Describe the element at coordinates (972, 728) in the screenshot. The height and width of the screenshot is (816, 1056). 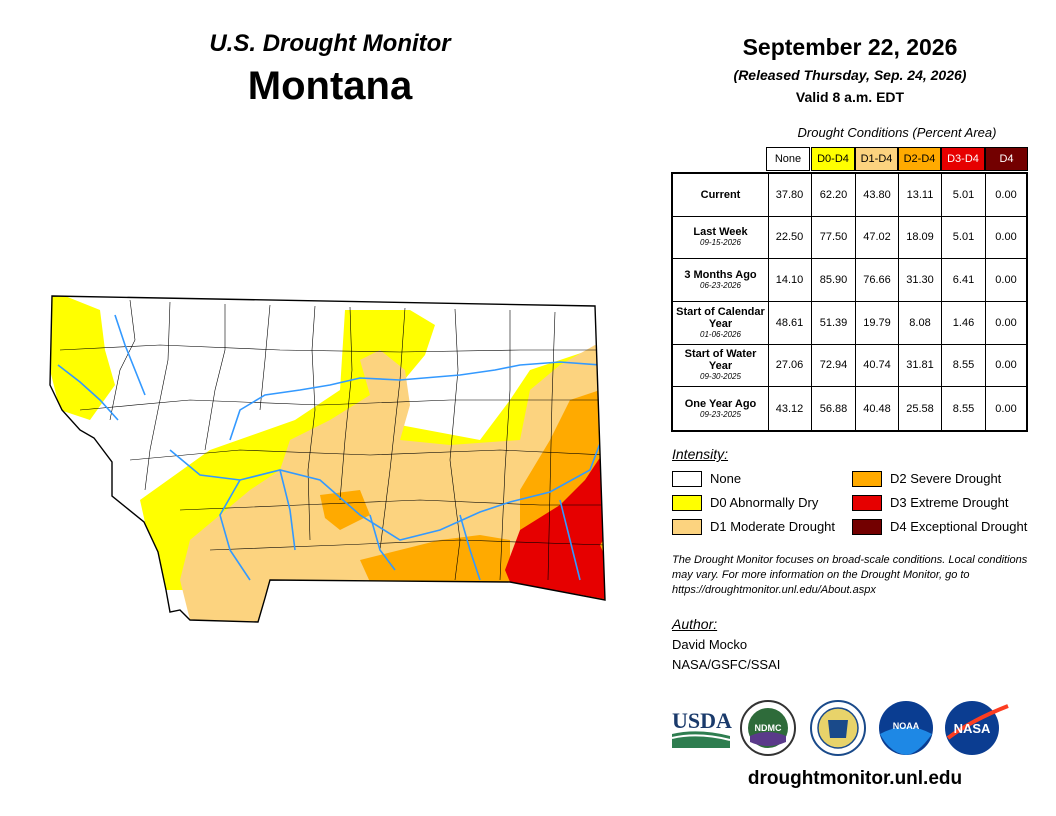
I see `svg-text: NASA` at that location.